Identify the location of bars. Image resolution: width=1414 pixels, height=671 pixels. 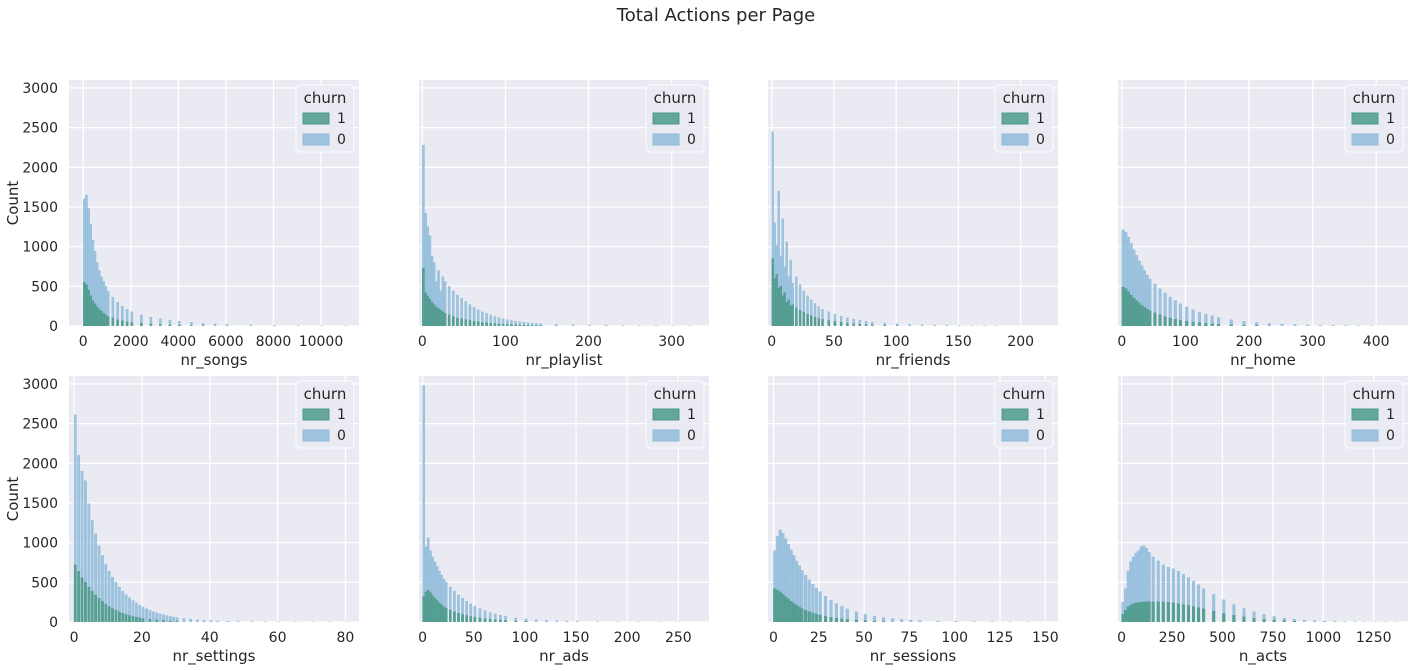
(902, 575).